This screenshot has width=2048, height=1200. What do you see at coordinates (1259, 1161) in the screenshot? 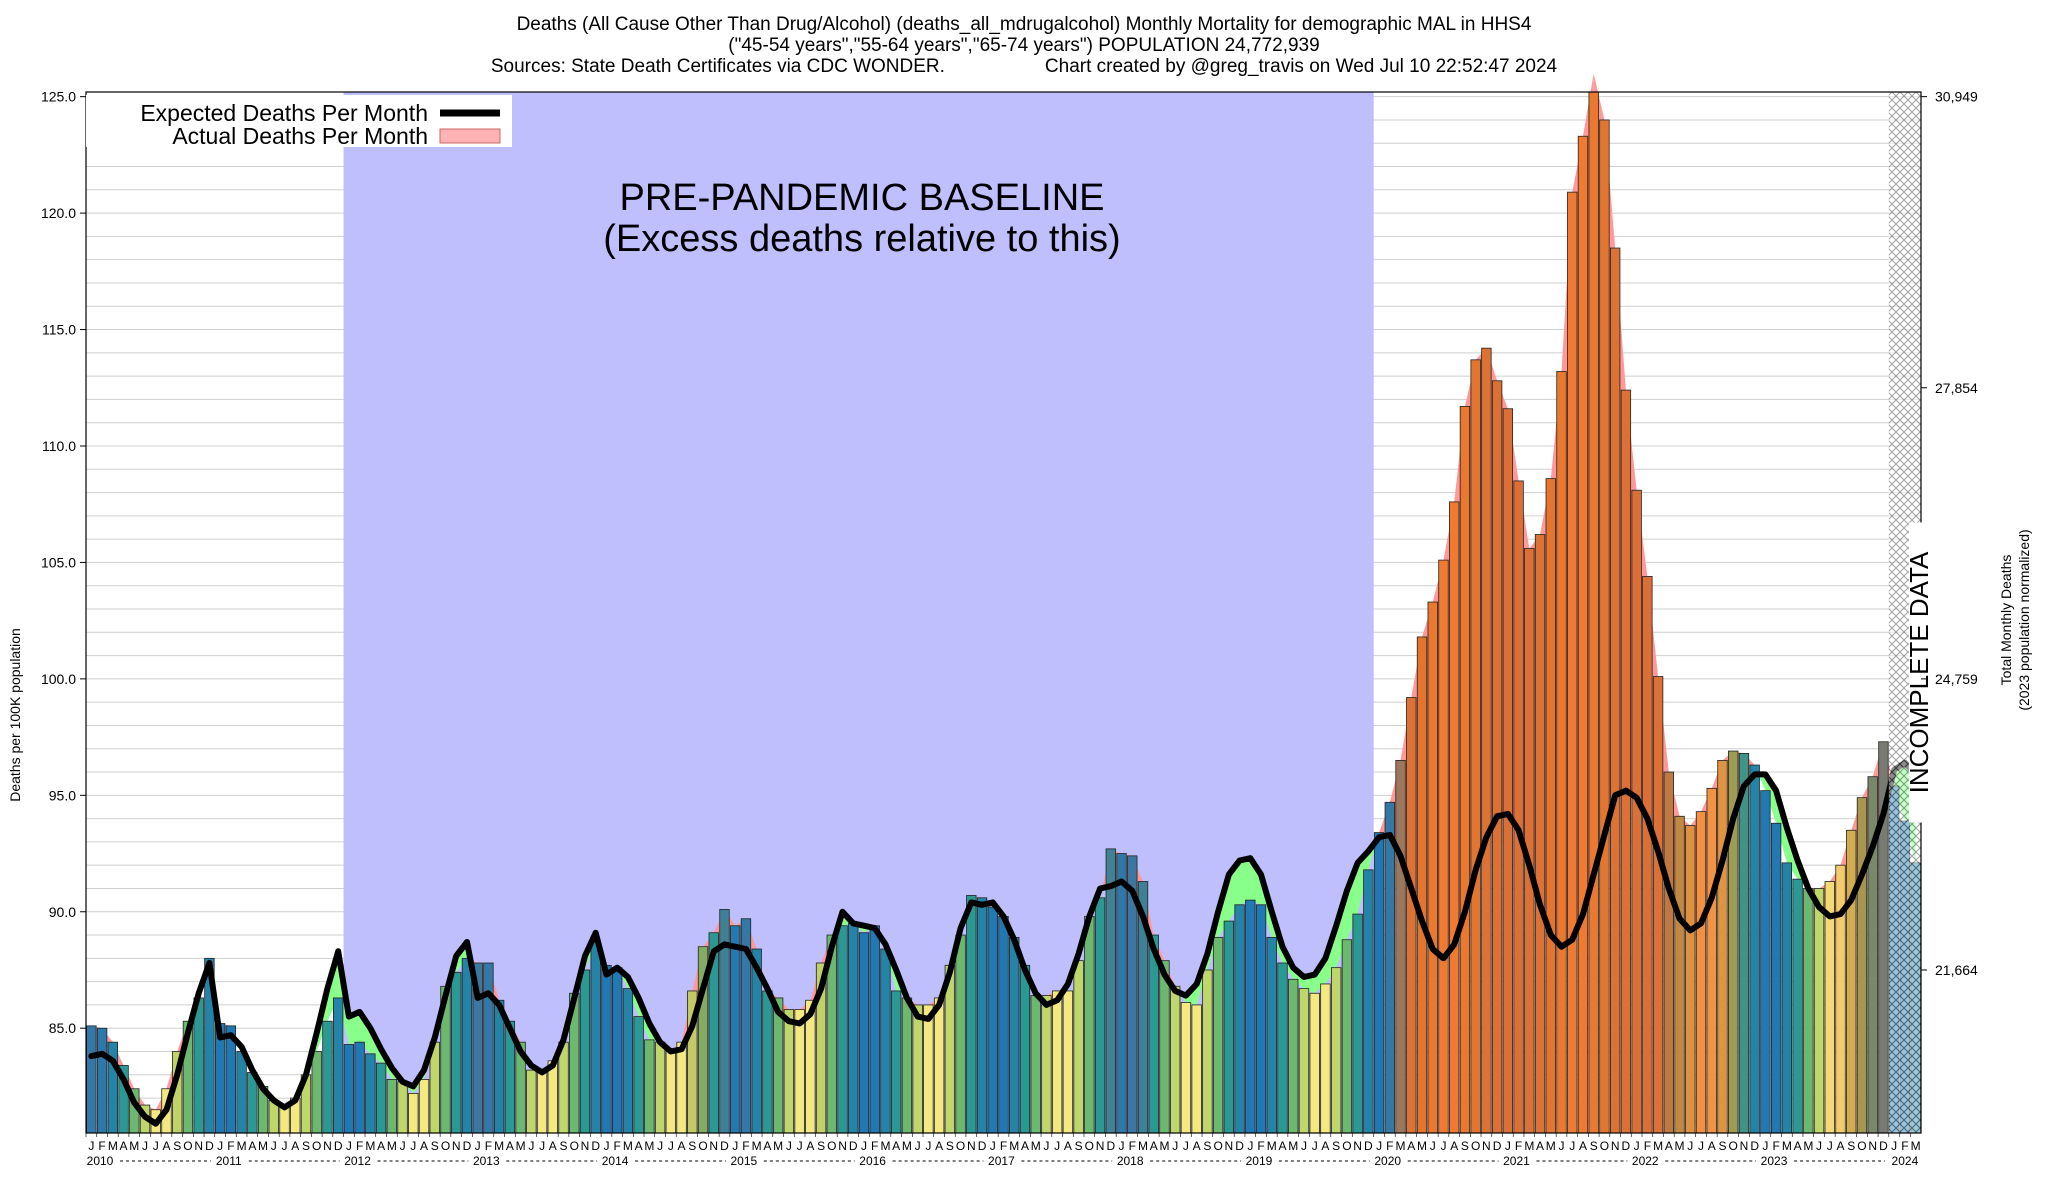
I see `year-label: 2019` at bounding box center [1259, 1161].